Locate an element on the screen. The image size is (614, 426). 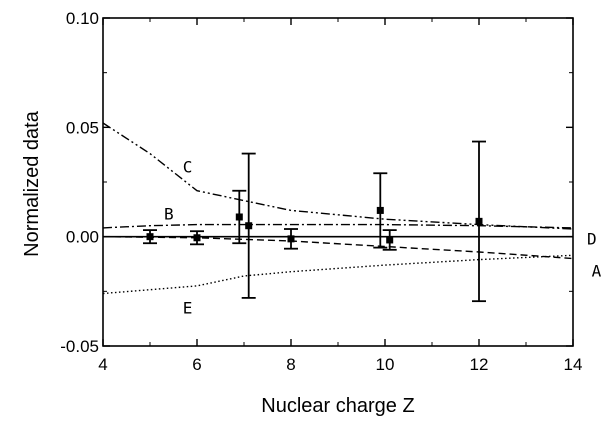
curve-label-d: D is located at coordinates (592, 238).